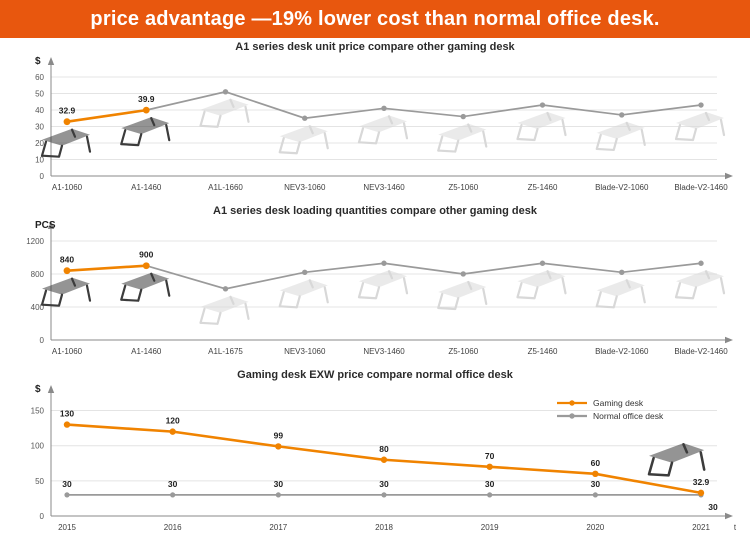 The width and height of the screenshot is (750, 542). What do you see at coordinates (39, 143) in the screenshot?
I see `svg-text: 20` at bounding box center [39, 143].